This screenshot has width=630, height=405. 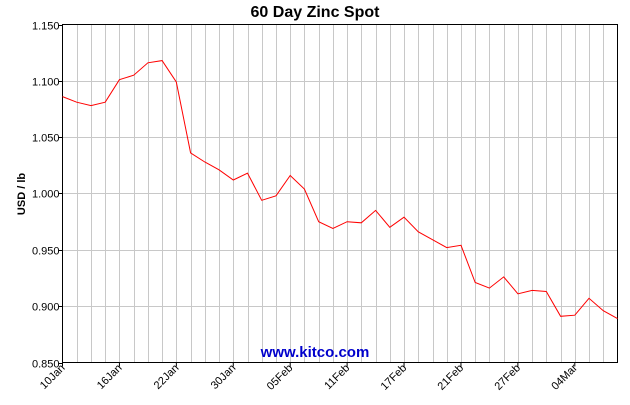 I want to click on y-axis-label: USD / lb, so click(x=22, y=194).